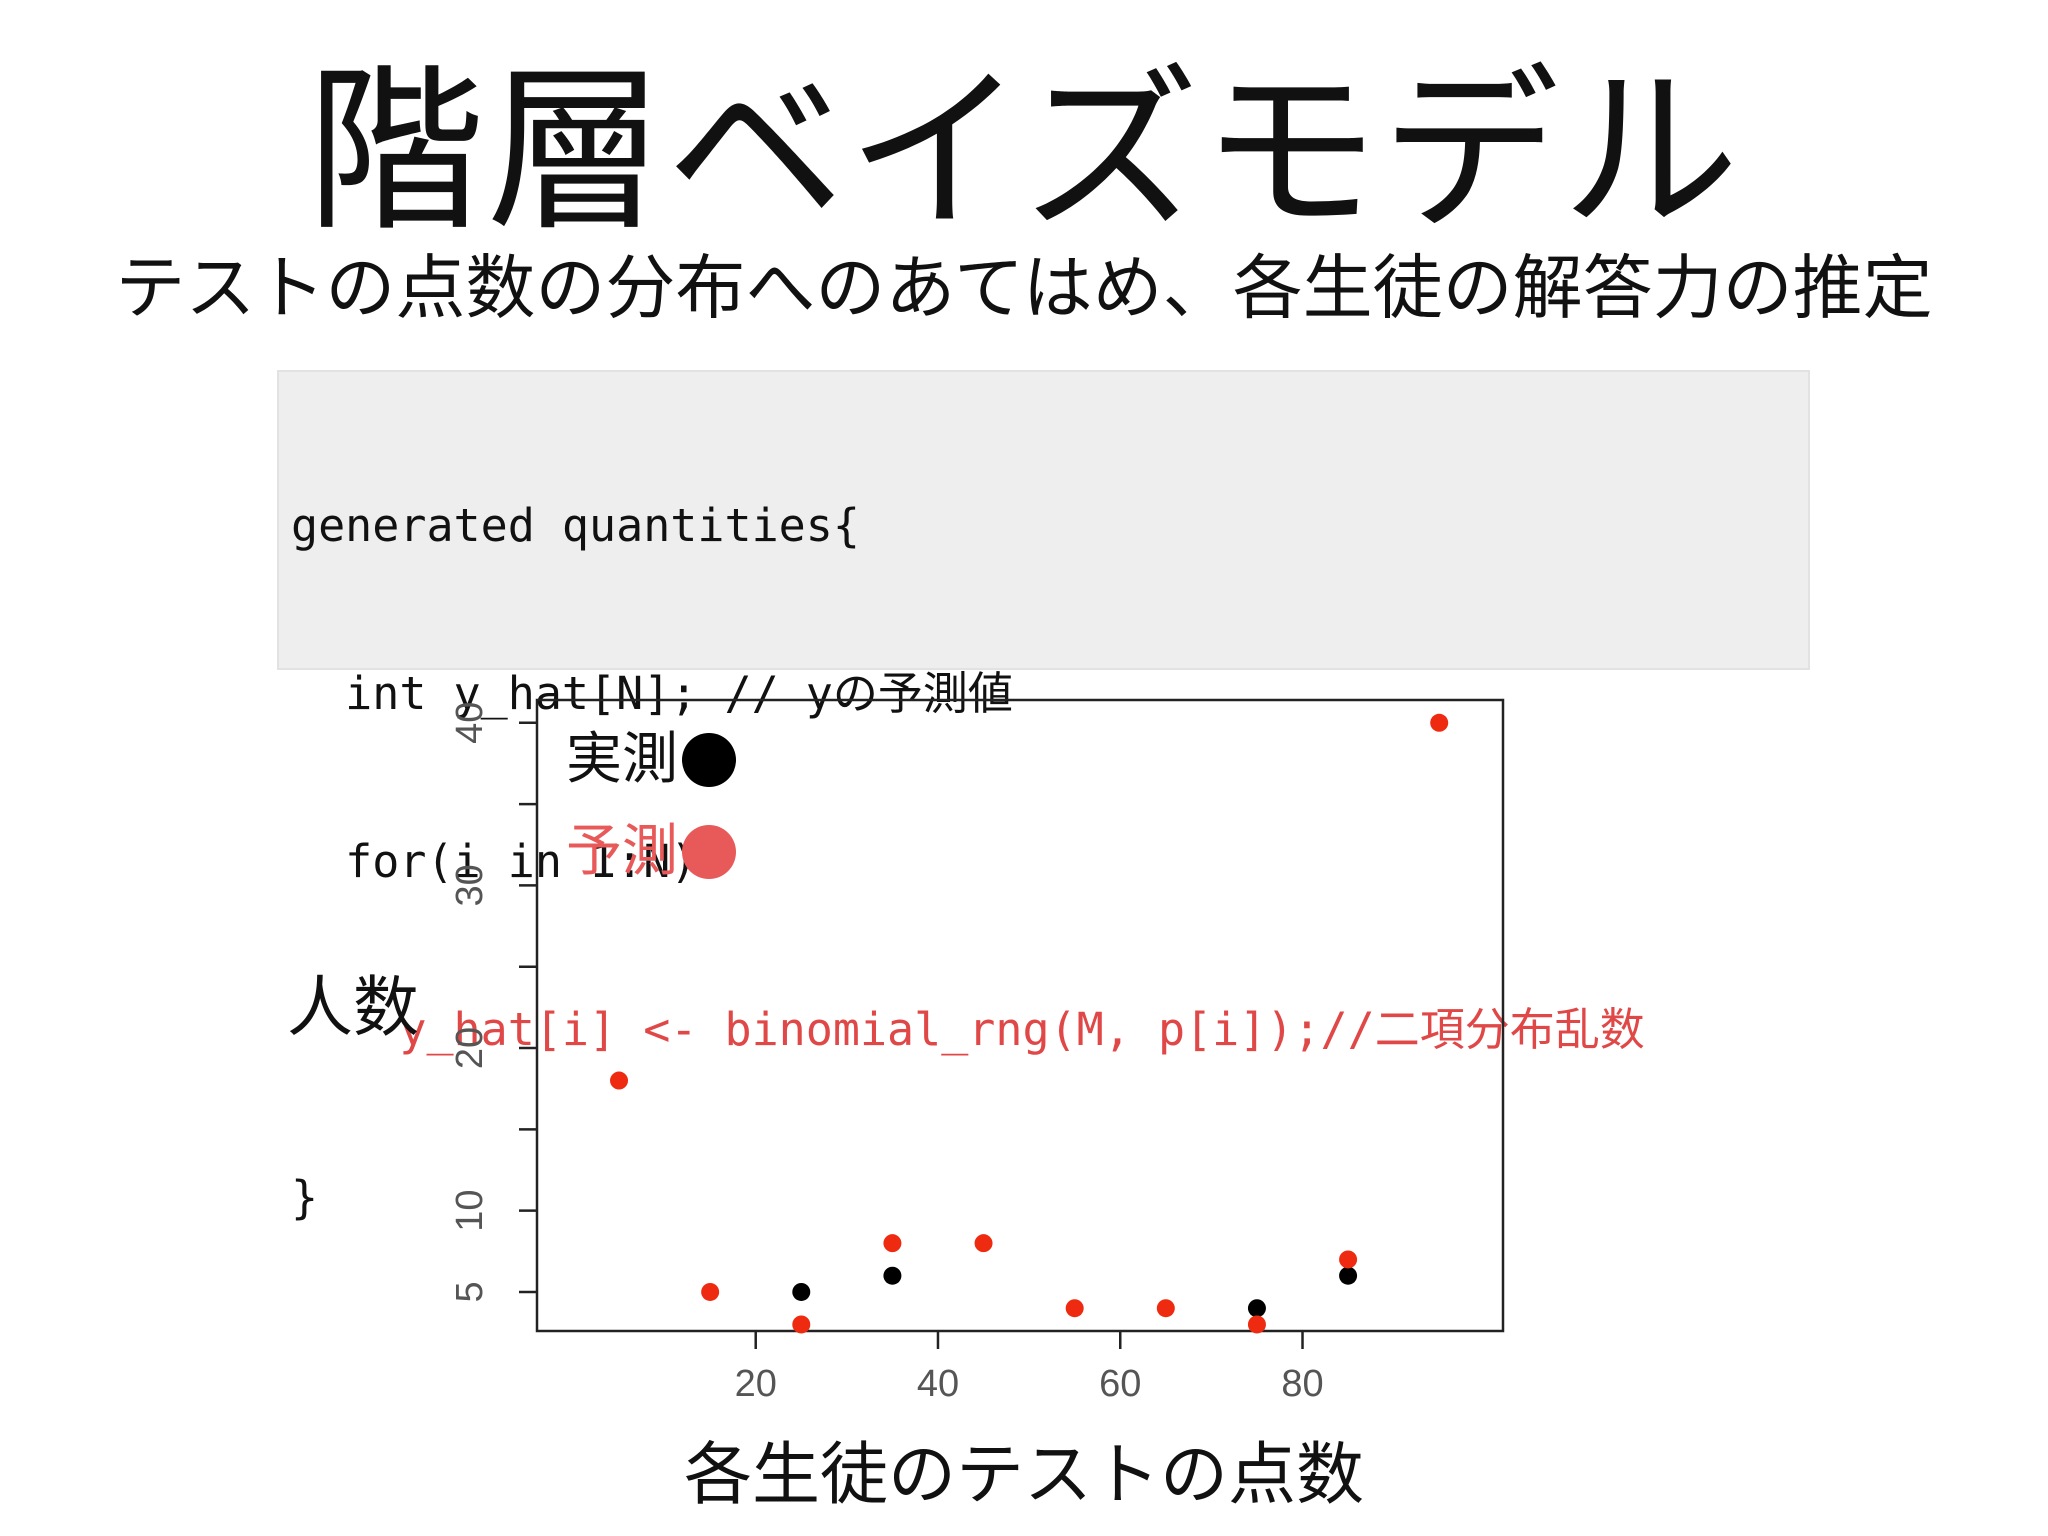 Image resolution: width=2048 pixels, height=1536 pixels. Describe the element at coordinates (494, 861) in the screenshot. I see `code-line-3: for(i in 1:N)` at that location.